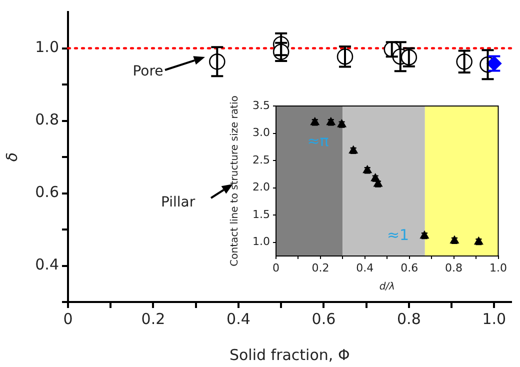 This screenshot has width=520, height=367. What do you see at coordinates (387, 287) in the screenshot?
I see `x-axis-title: d/λ` at bounding box center [387, 287].